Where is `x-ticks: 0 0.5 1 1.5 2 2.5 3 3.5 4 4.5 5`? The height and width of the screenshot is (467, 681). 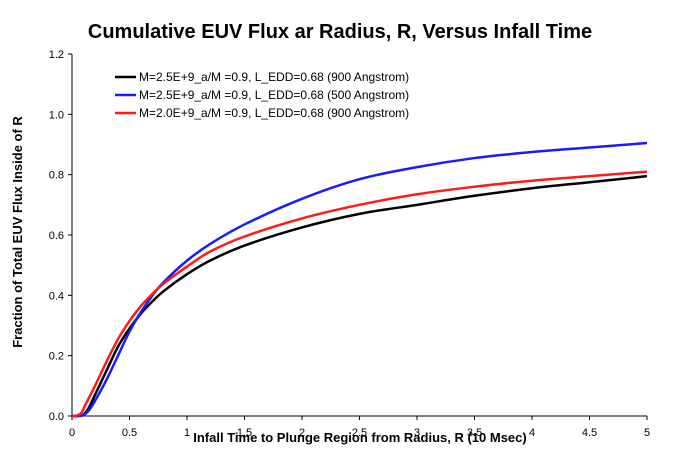 x-ticks: 0 0.5 1 1.5 2 2.5 3 3.5 4 4.5 5 is located at coordinates (359, 427).